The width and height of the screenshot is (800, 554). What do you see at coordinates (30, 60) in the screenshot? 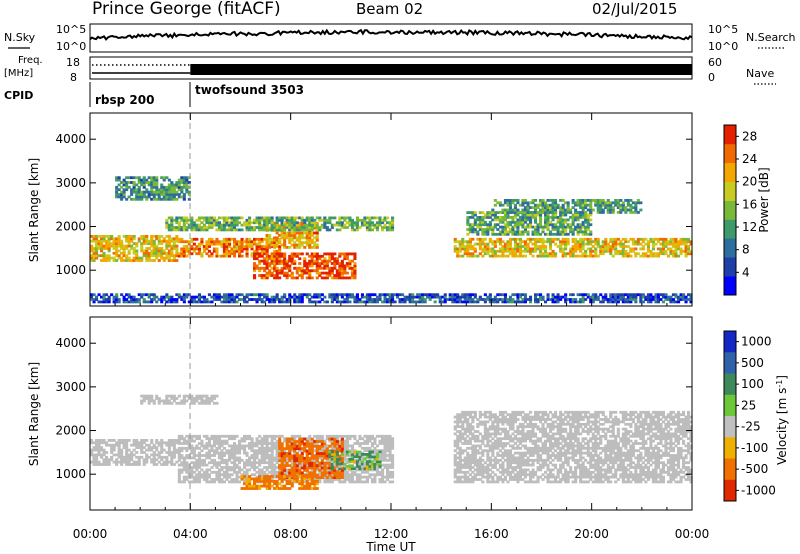
I see `freq-label: Freq.` at bounding box center [30, 60].